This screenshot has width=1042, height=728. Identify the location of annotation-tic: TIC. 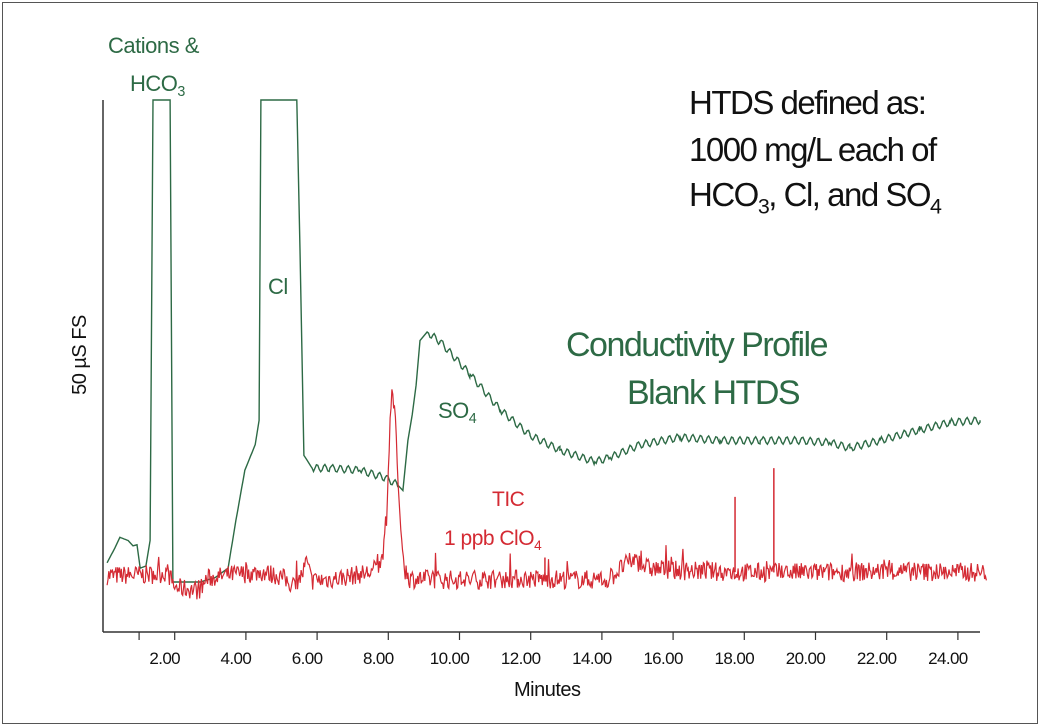
(508, 499).